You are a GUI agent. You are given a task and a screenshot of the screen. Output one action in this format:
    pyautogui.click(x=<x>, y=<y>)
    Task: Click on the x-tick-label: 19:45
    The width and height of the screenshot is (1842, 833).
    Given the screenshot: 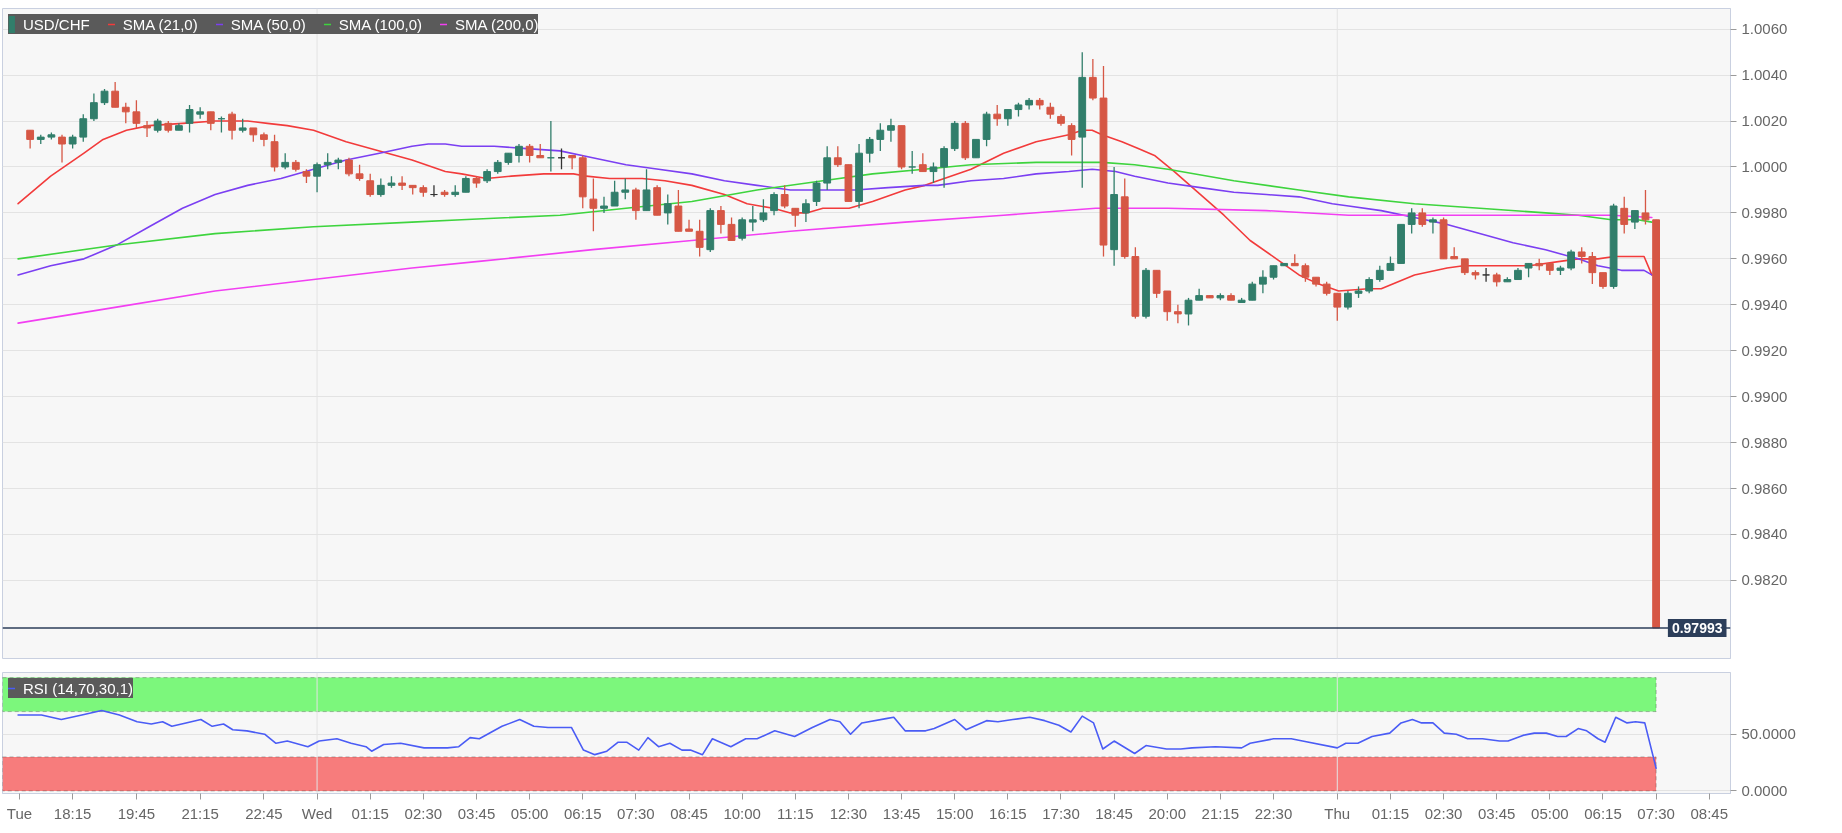 What is the action you would take?
    pyautogui.click(x=136, y=813)
    